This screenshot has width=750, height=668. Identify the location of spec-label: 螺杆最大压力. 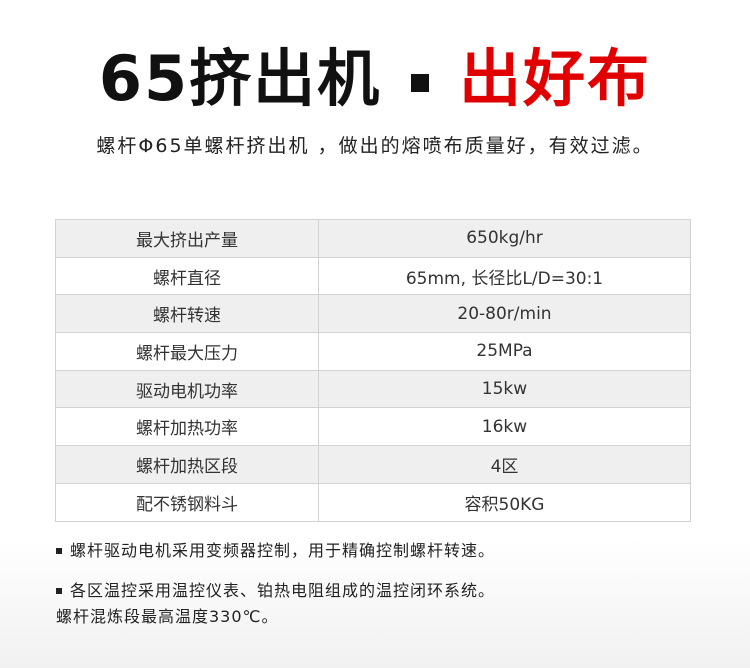
(187, 351).